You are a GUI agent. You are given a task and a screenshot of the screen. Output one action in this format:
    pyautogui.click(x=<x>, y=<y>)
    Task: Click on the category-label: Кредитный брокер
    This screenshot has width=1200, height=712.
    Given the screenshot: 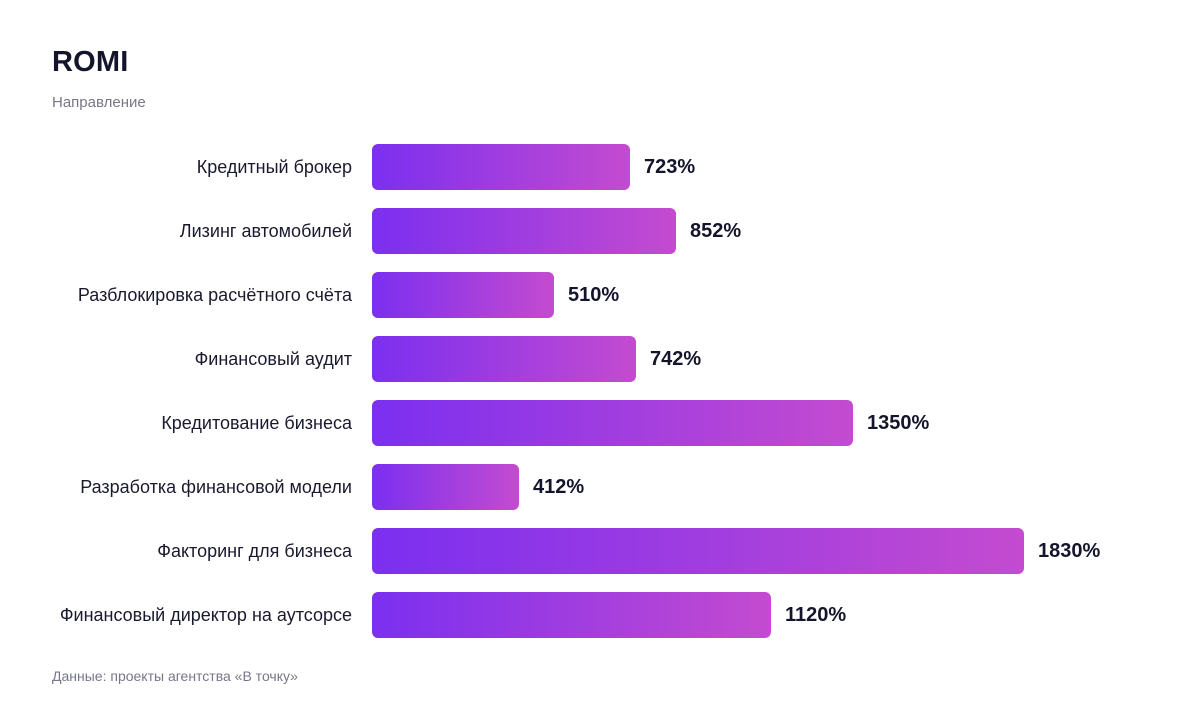 What is the action you would take?
    pyautogui.click(x=274, y=167)
    